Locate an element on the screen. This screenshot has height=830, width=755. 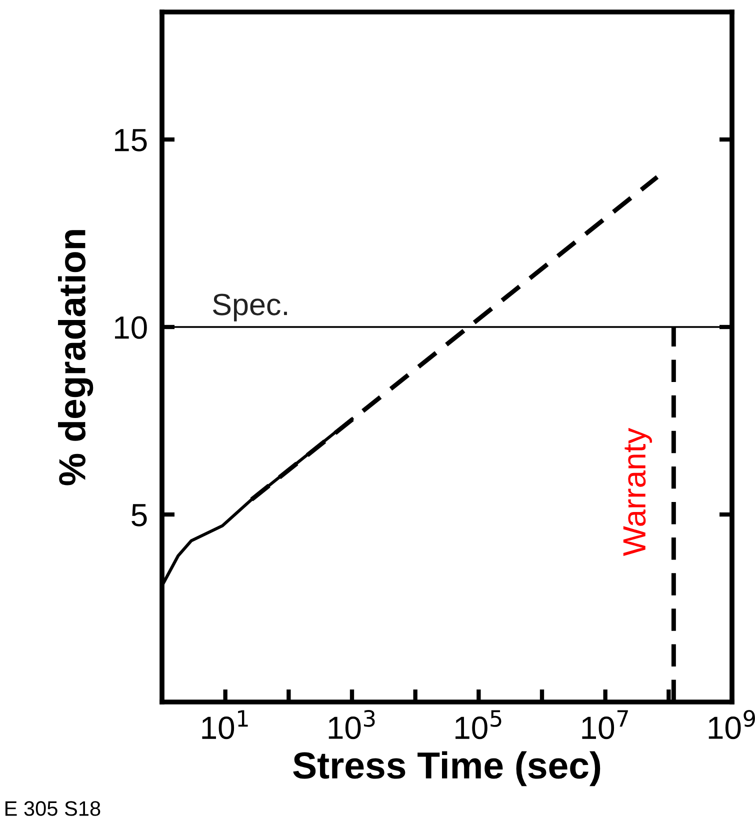
x-tick-label: 10$^{5}$ is located at coordinates (479, 725).